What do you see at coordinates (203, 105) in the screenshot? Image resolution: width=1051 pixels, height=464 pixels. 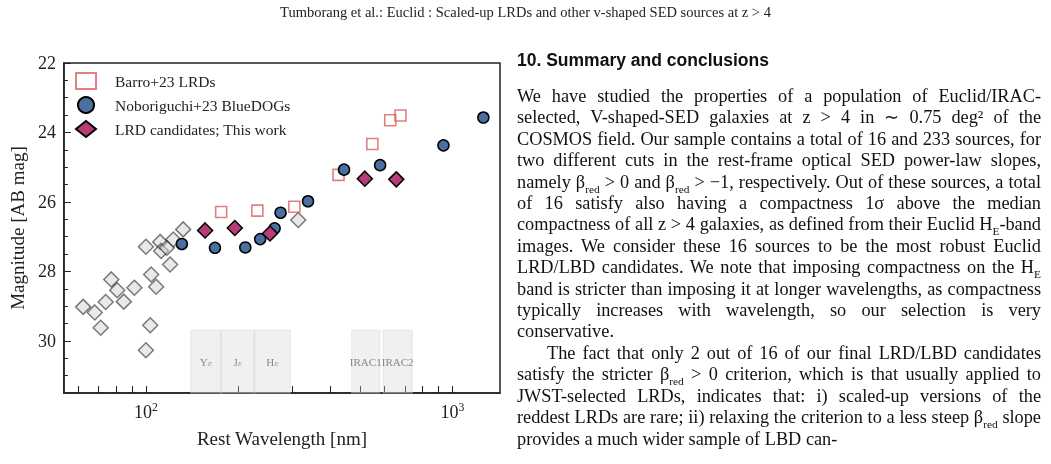 I see `legend-label: Noboriguchi+23 BlueDOGs` at bounding box center [203, 105].